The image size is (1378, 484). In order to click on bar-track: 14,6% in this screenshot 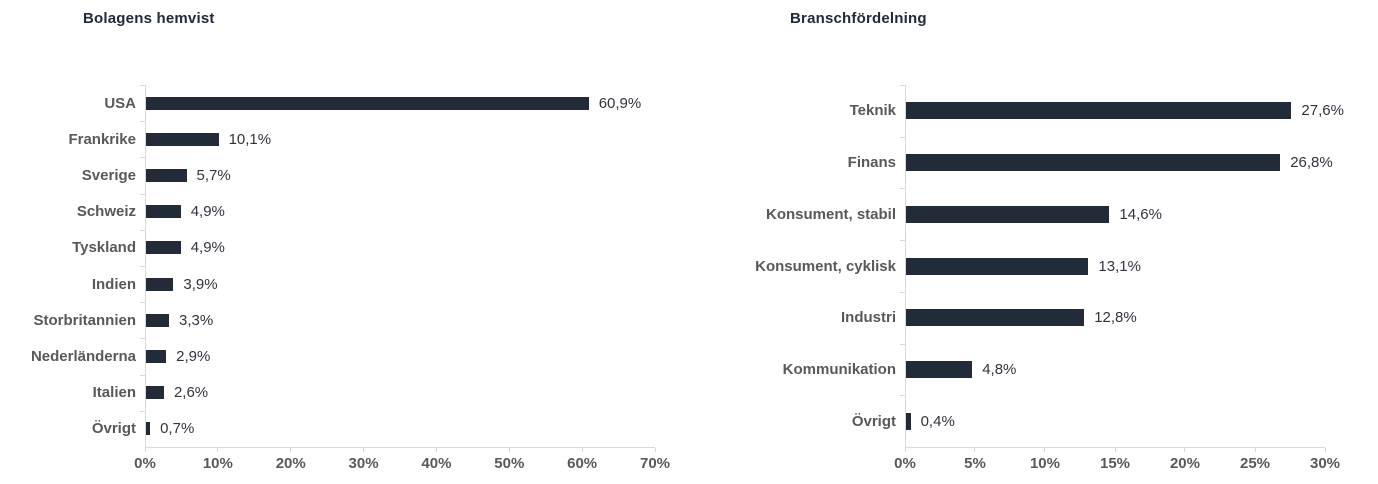, I will do `click(1115, 214)`.